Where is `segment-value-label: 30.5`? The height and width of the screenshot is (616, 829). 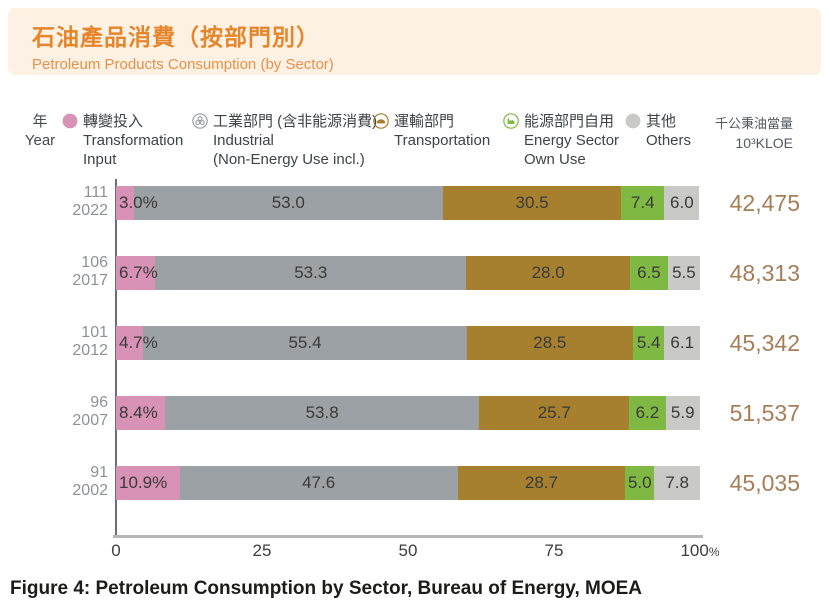
segment-value-label: 30.5 is located at coordinates (532, 202).